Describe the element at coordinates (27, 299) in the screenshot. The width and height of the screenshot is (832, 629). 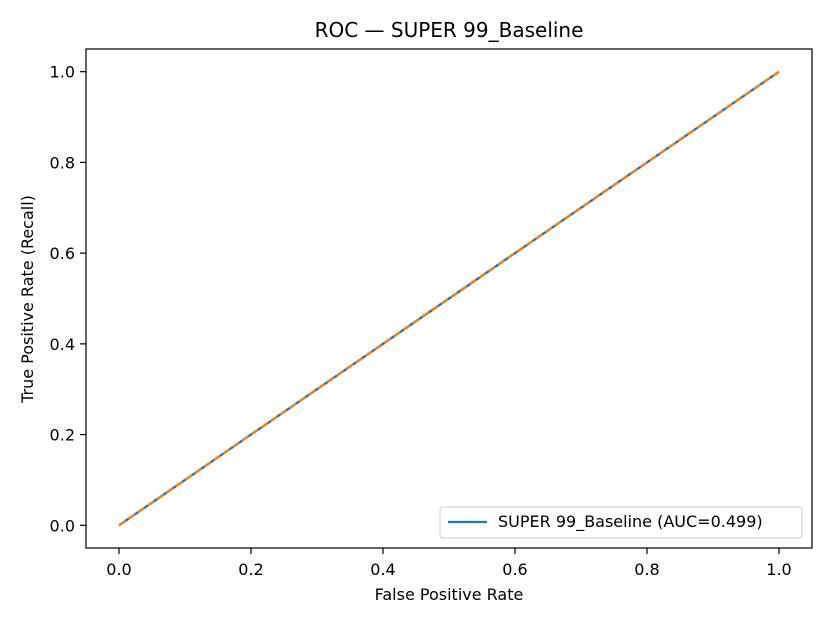
I see `y-axis-label: True Positive Rate (Recall)` at that location.